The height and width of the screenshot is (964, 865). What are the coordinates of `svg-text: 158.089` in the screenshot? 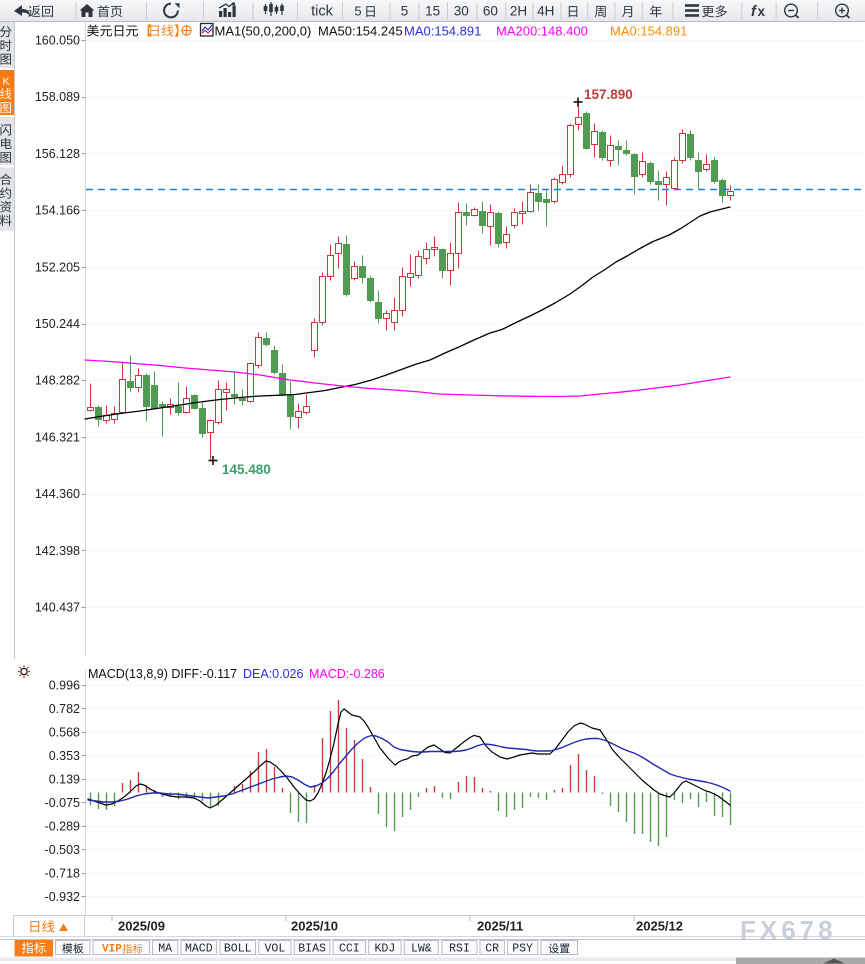 It's located at (57, 97).